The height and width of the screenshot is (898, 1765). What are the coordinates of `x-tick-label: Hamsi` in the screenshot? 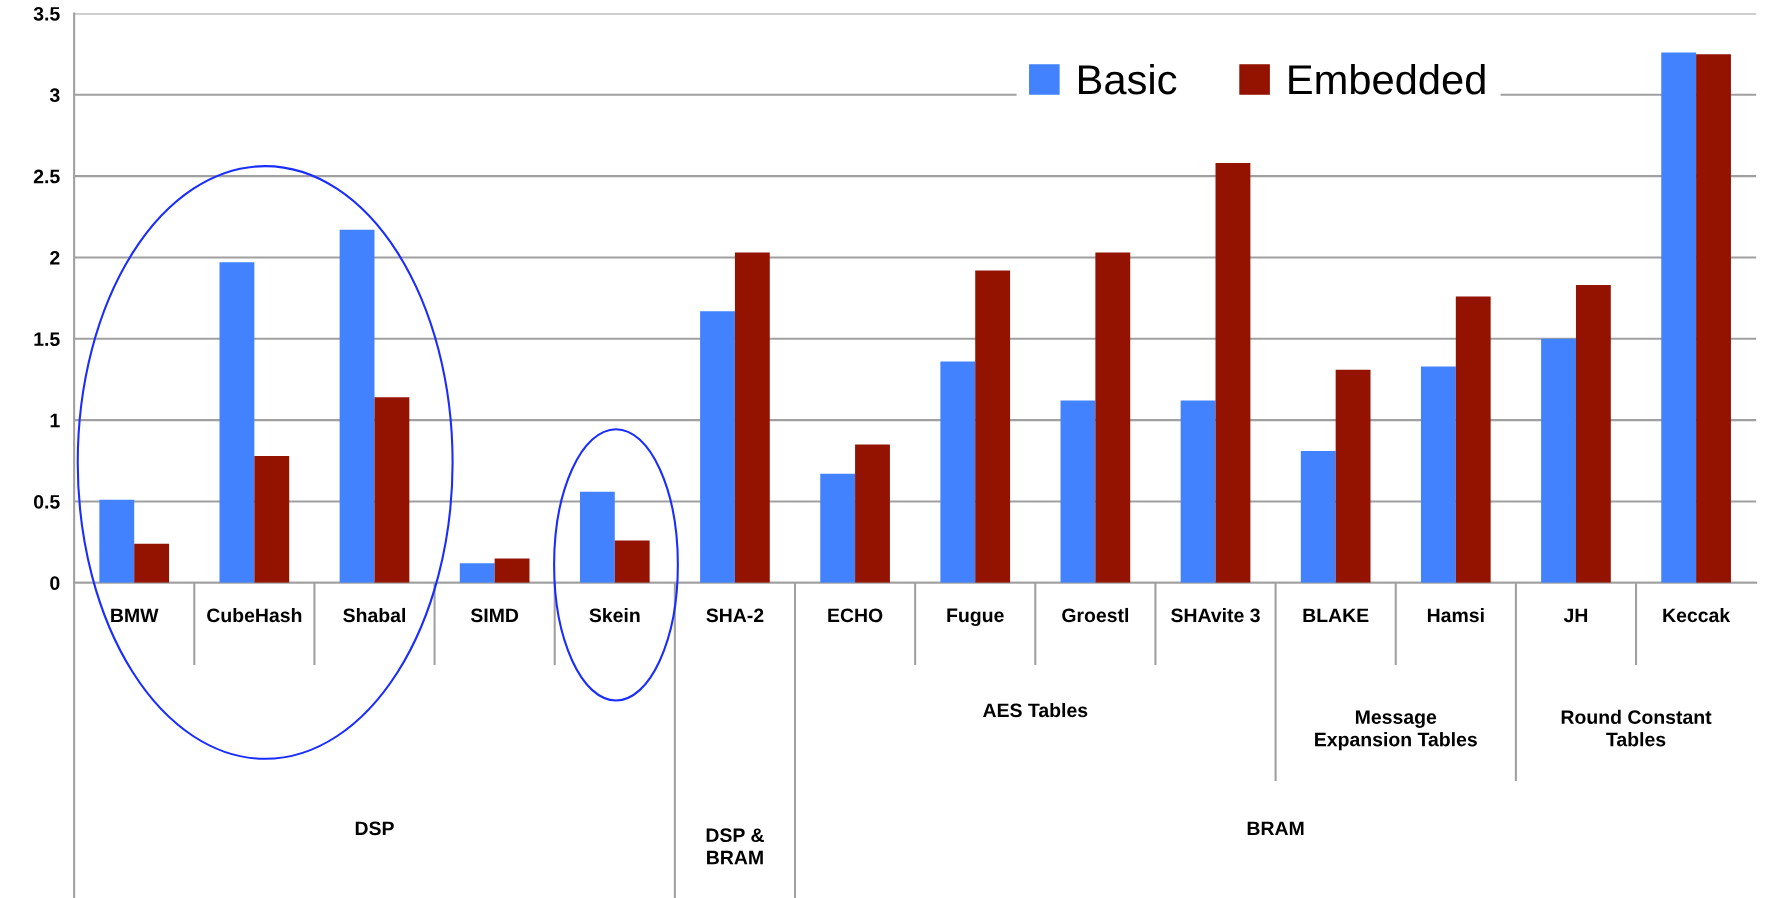 It's located at (1455, 615).